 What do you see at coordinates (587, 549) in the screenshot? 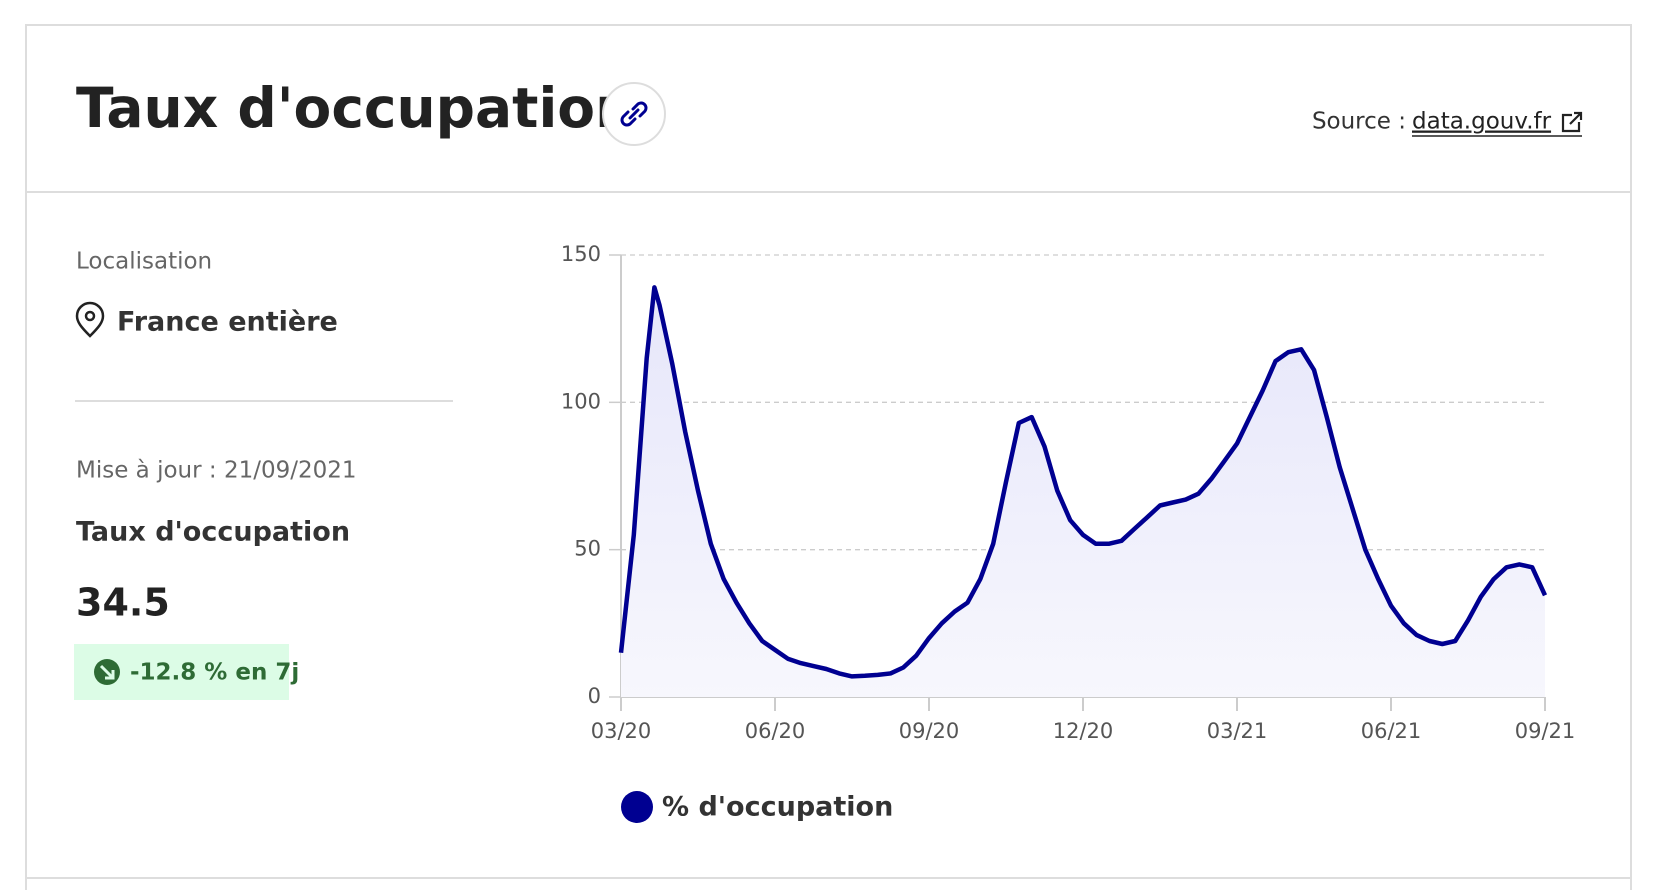
I see `y-tick-label: 50` at bounding box center [587, 549].